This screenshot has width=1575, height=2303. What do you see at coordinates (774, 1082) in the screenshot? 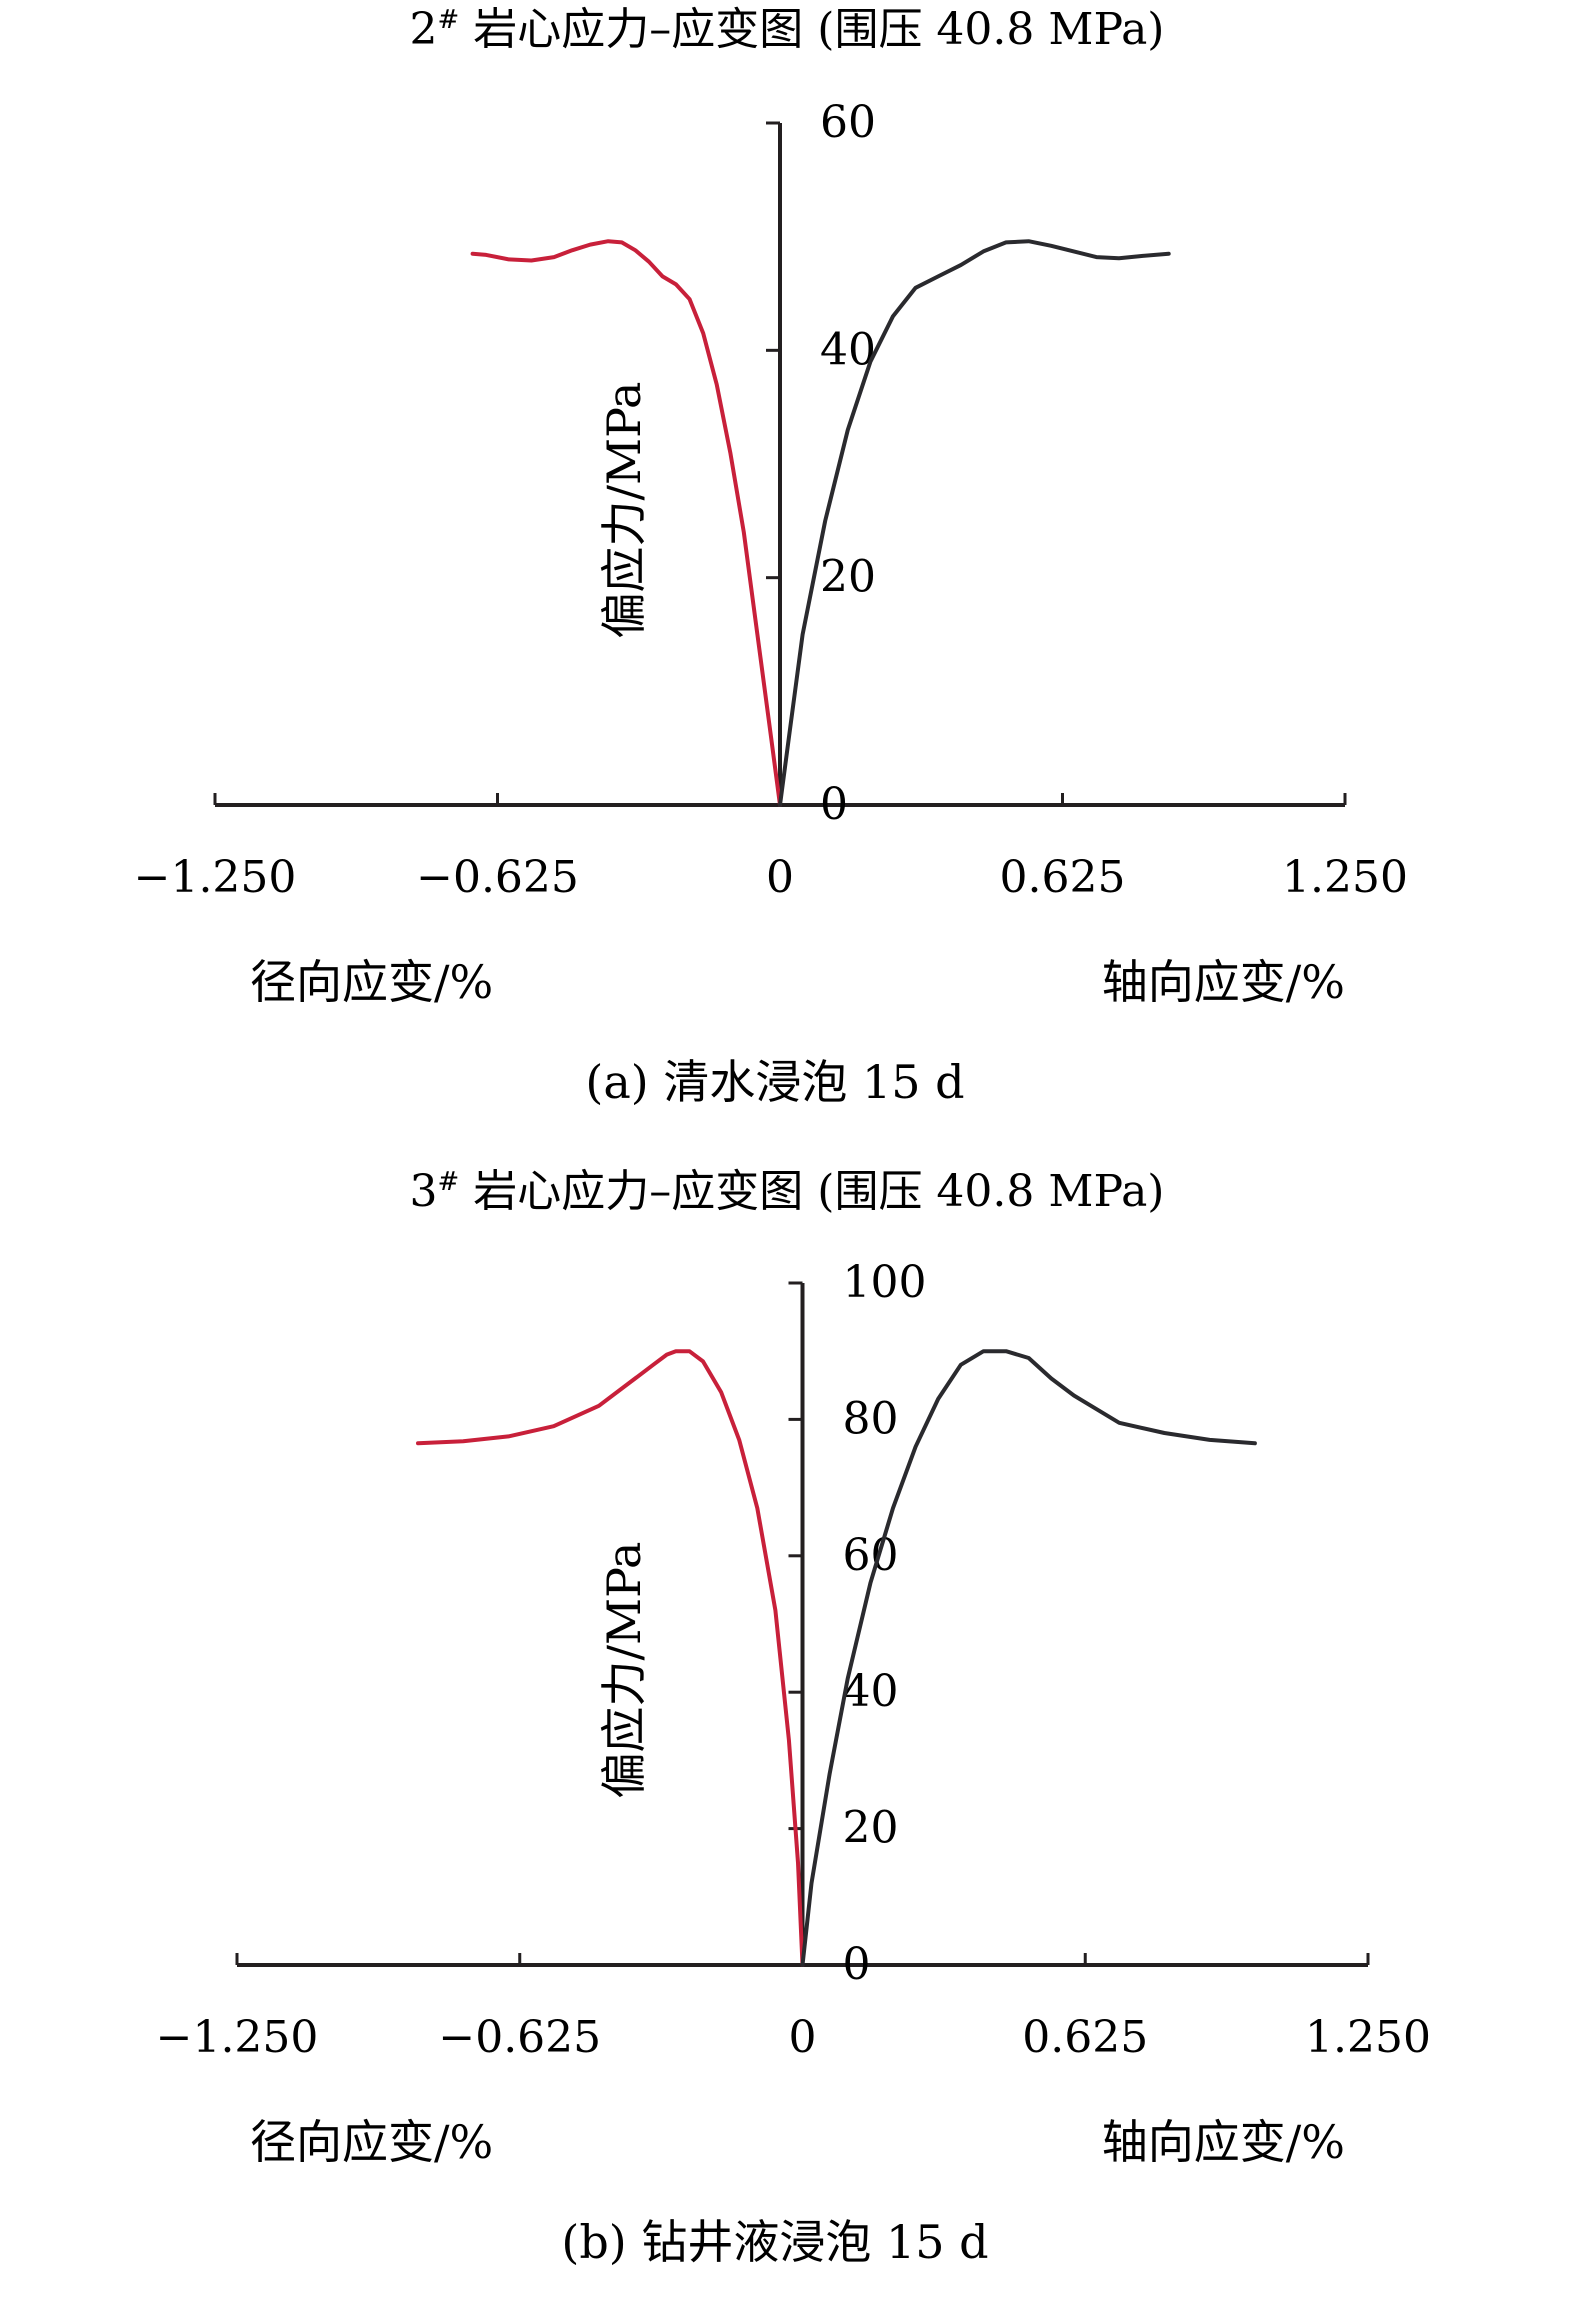
I see `caption-a: (a) 清水浸泡 15 d` at bounding box center [774, 1082].